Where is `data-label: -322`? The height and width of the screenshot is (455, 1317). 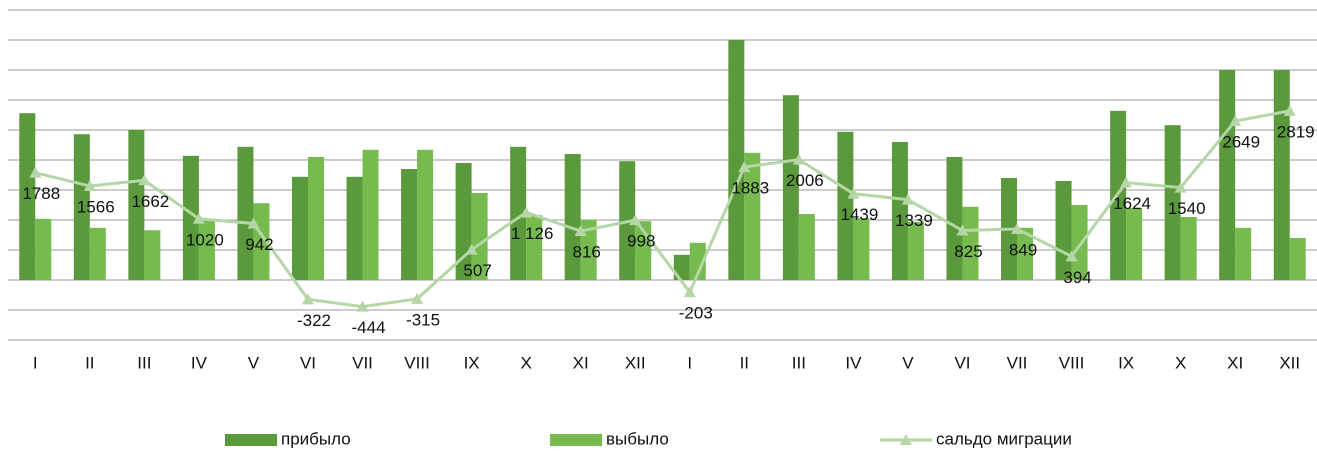 data-label: -322 is located at coordinates (314, 320).